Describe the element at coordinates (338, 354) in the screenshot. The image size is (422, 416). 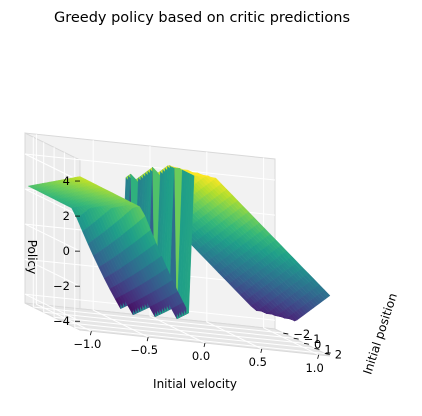
I see `y-tick-label: 2` at that location.